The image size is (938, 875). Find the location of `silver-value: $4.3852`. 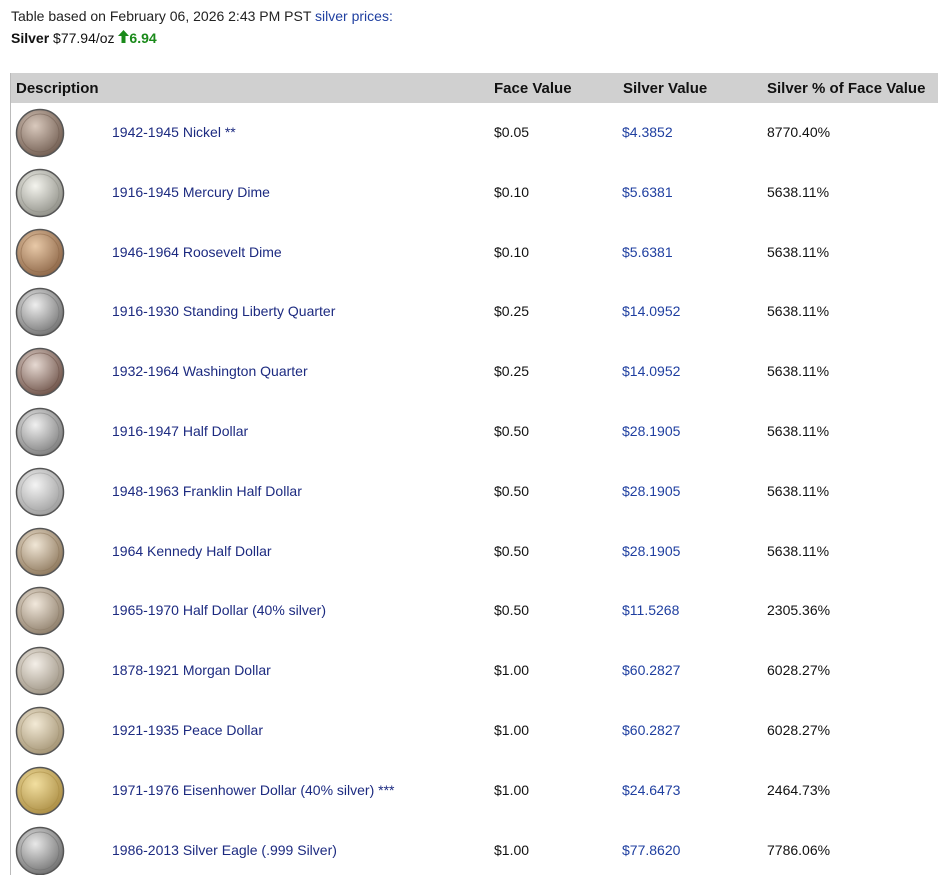

silver-value: $4.3852 is located at coordinates (647, 132).